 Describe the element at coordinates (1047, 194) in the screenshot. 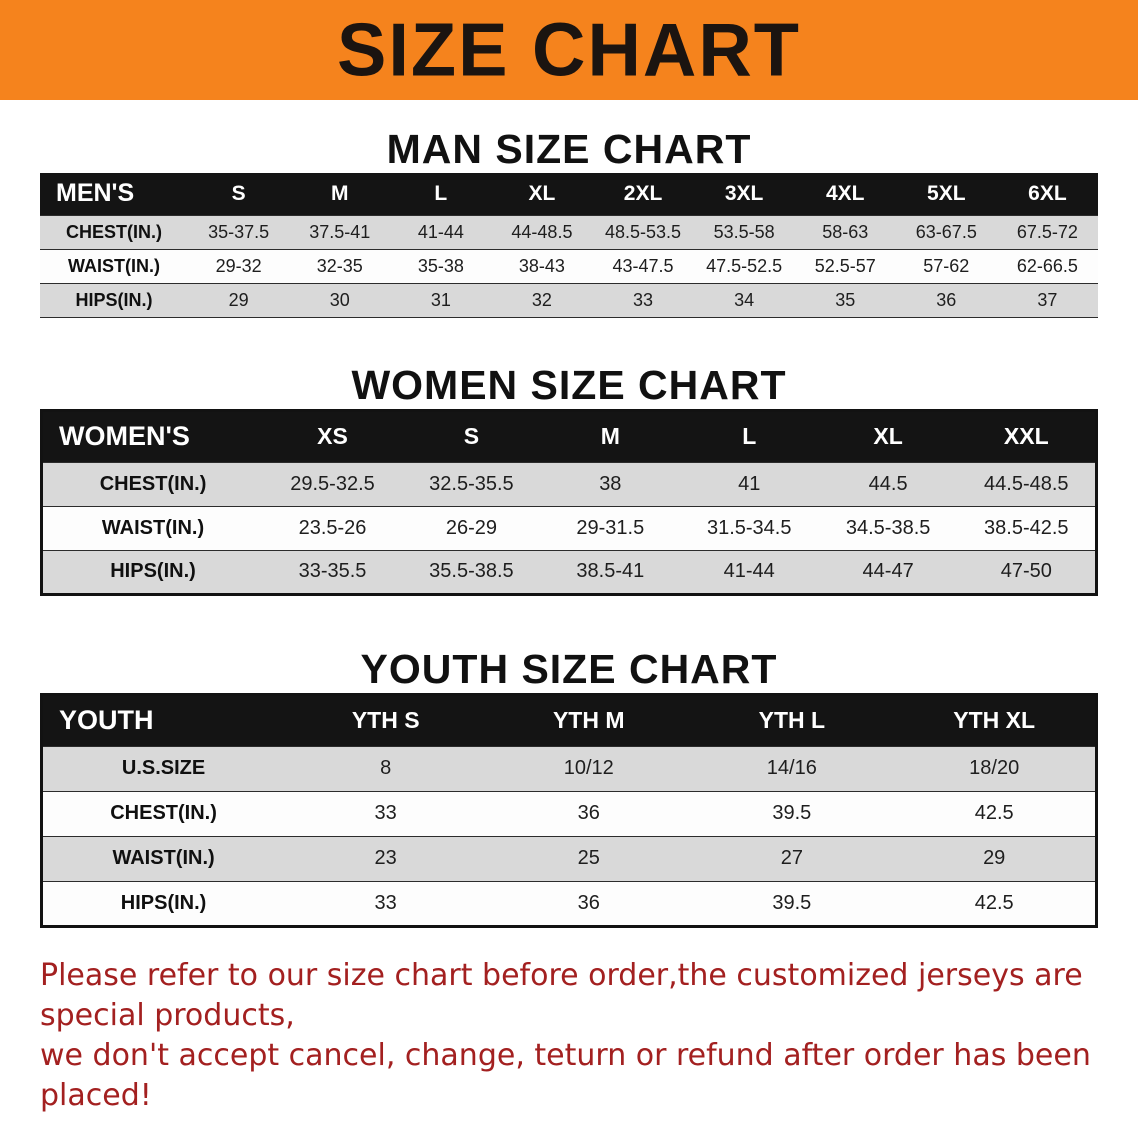

I see `size-column-header: 6XL` at that location.